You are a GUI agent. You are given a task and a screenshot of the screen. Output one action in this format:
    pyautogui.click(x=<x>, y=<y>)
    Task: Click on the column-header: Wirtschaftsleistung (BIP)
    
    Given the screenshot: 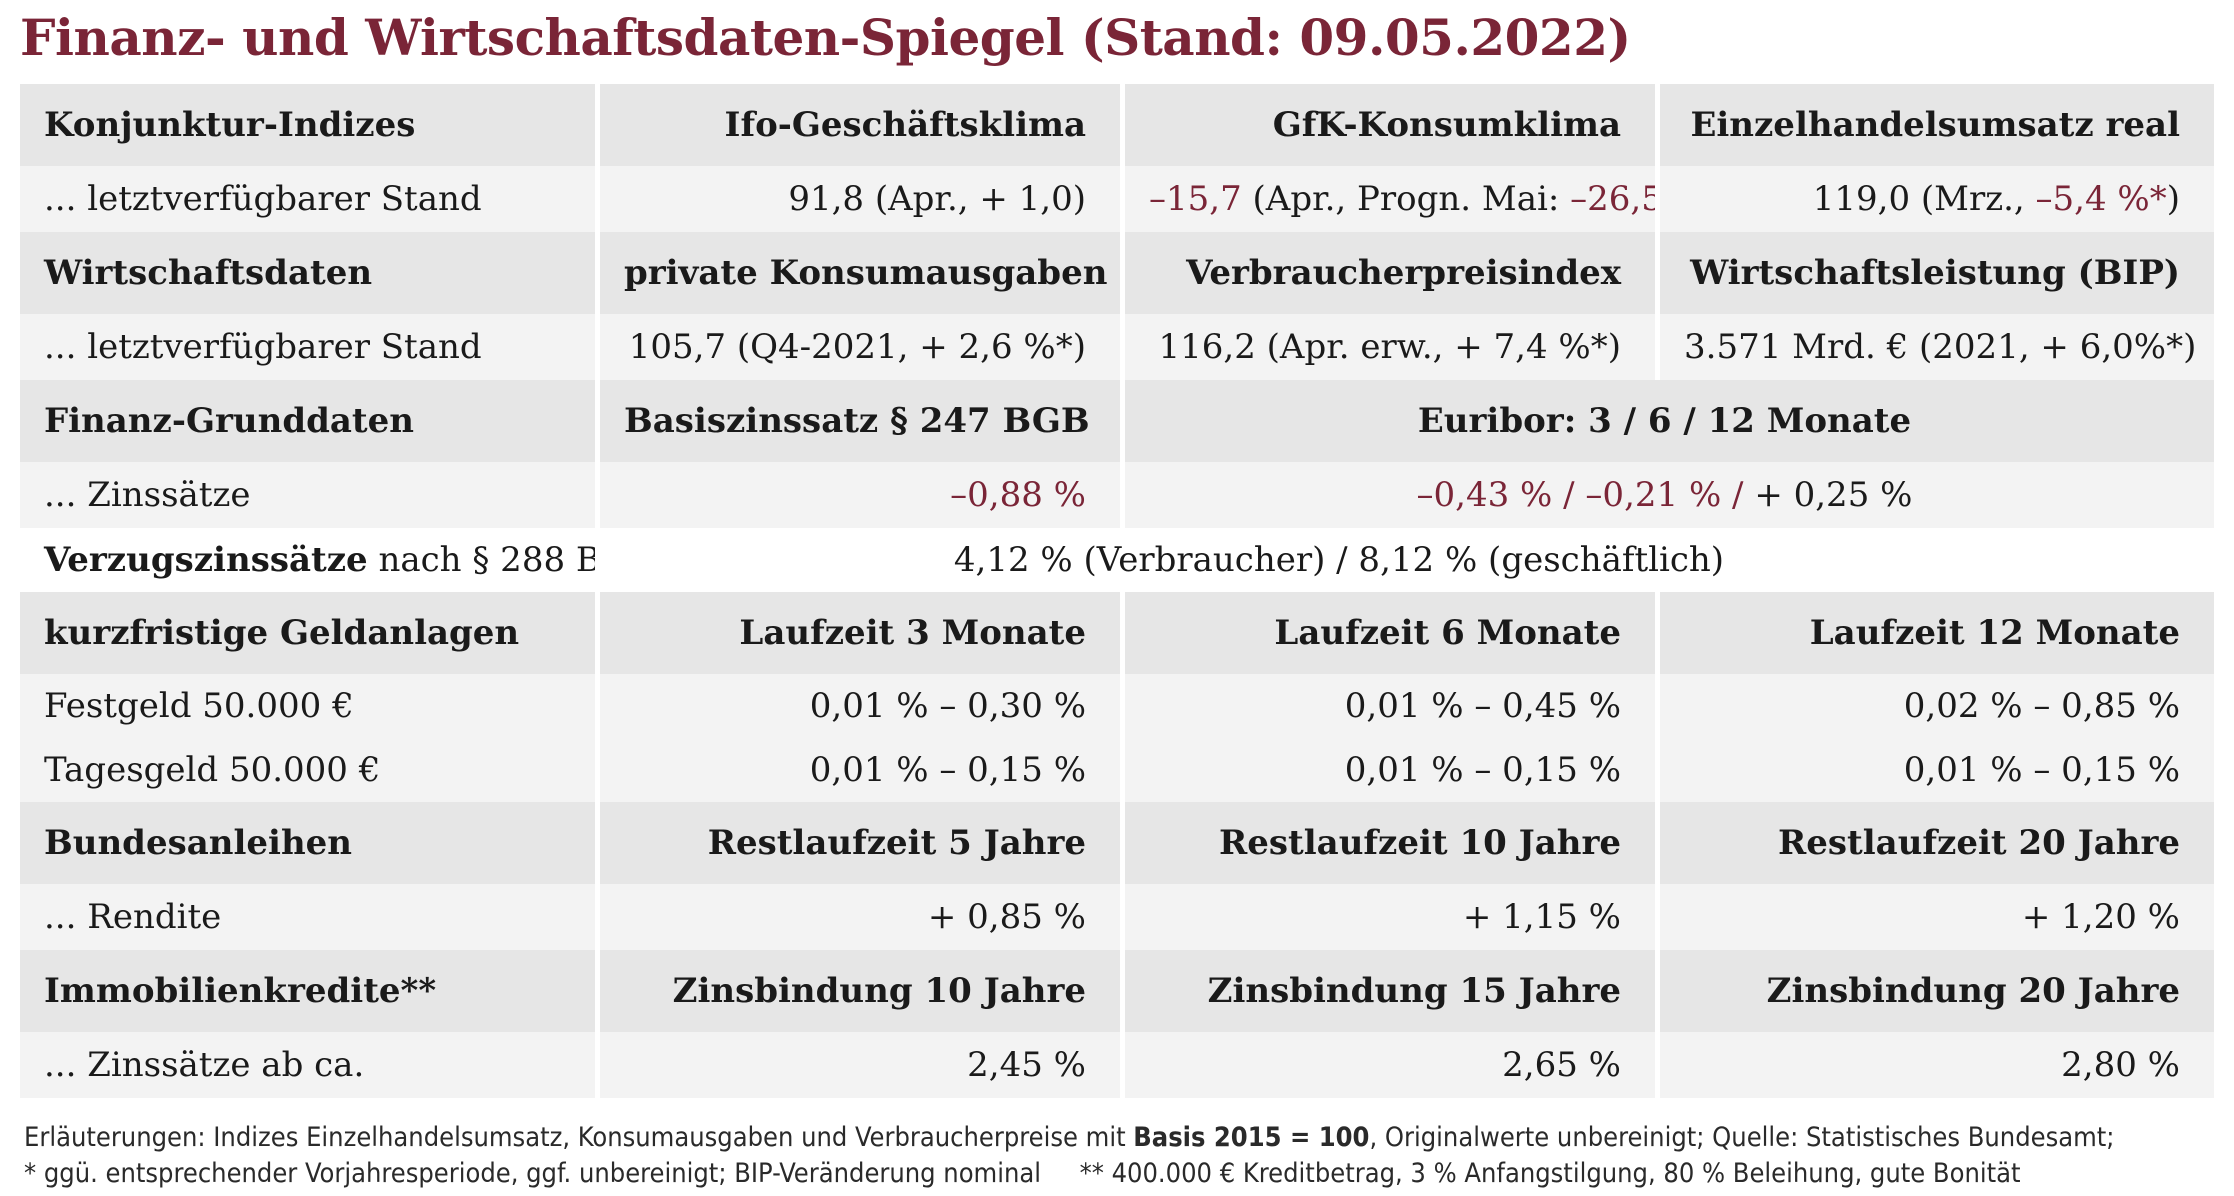 What is the action you would take?
    pyautogui.click(x=1934, y=273)
    